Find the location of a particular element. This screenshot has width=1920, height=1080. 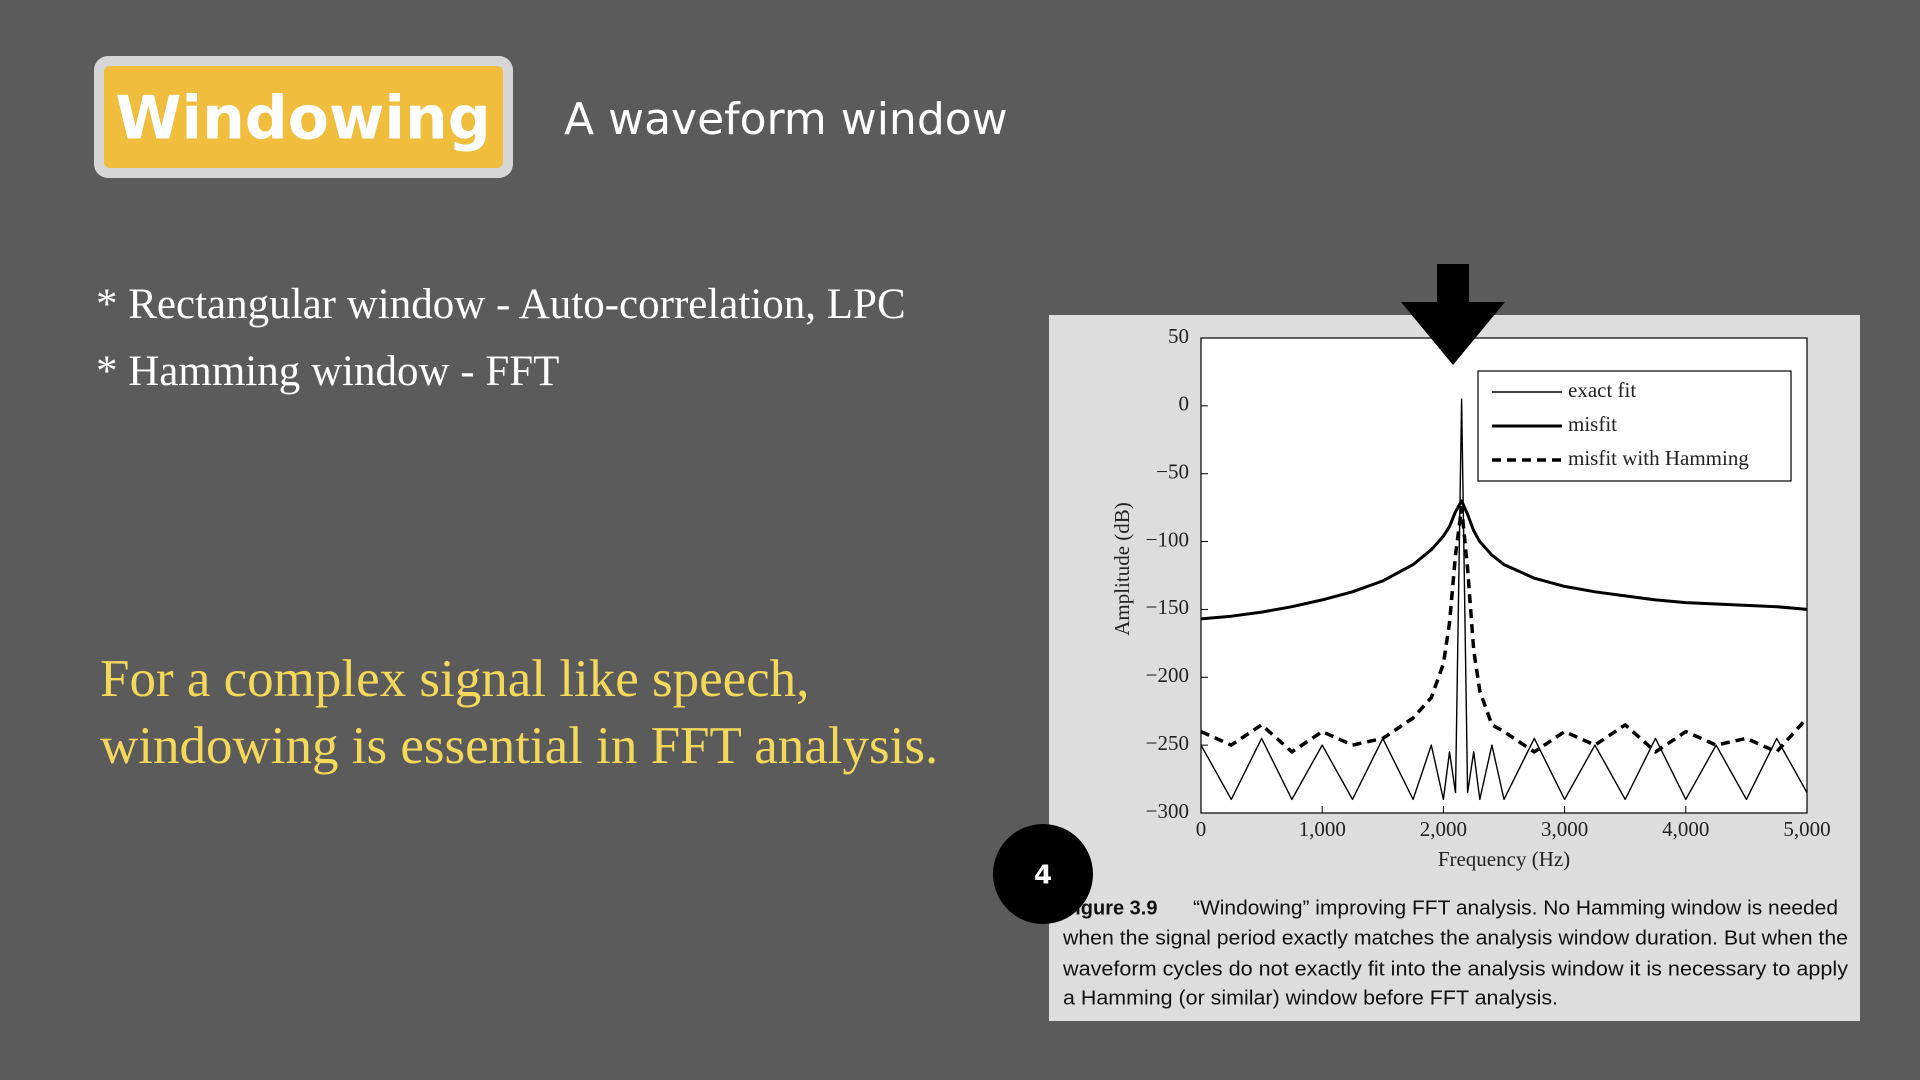

legend-label: exact fit is located at coordinates (1602, 390).